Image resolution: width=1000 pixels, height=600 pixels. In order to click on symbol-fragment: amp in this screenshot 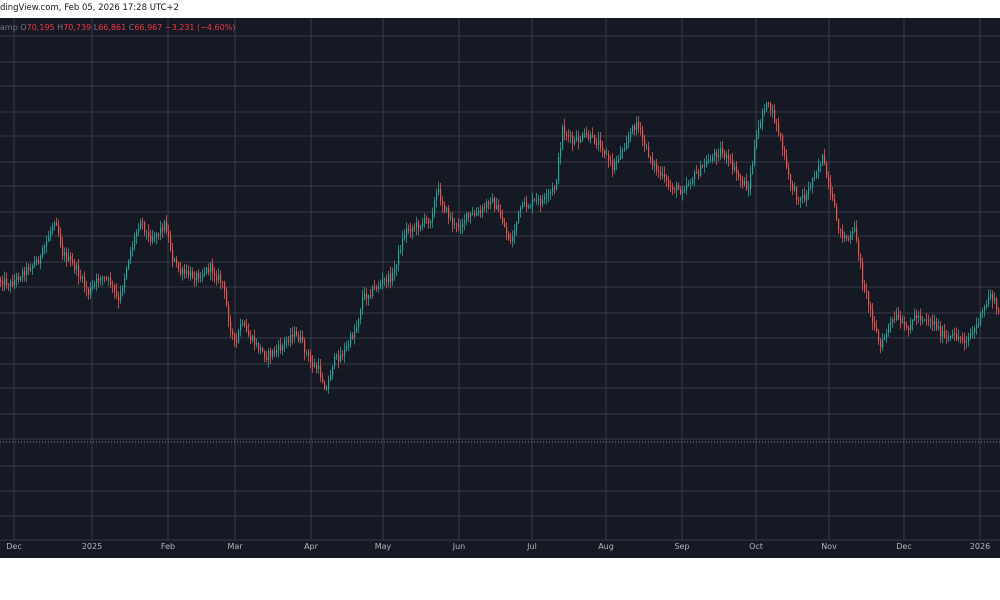, I will do `click(9, 27)`.